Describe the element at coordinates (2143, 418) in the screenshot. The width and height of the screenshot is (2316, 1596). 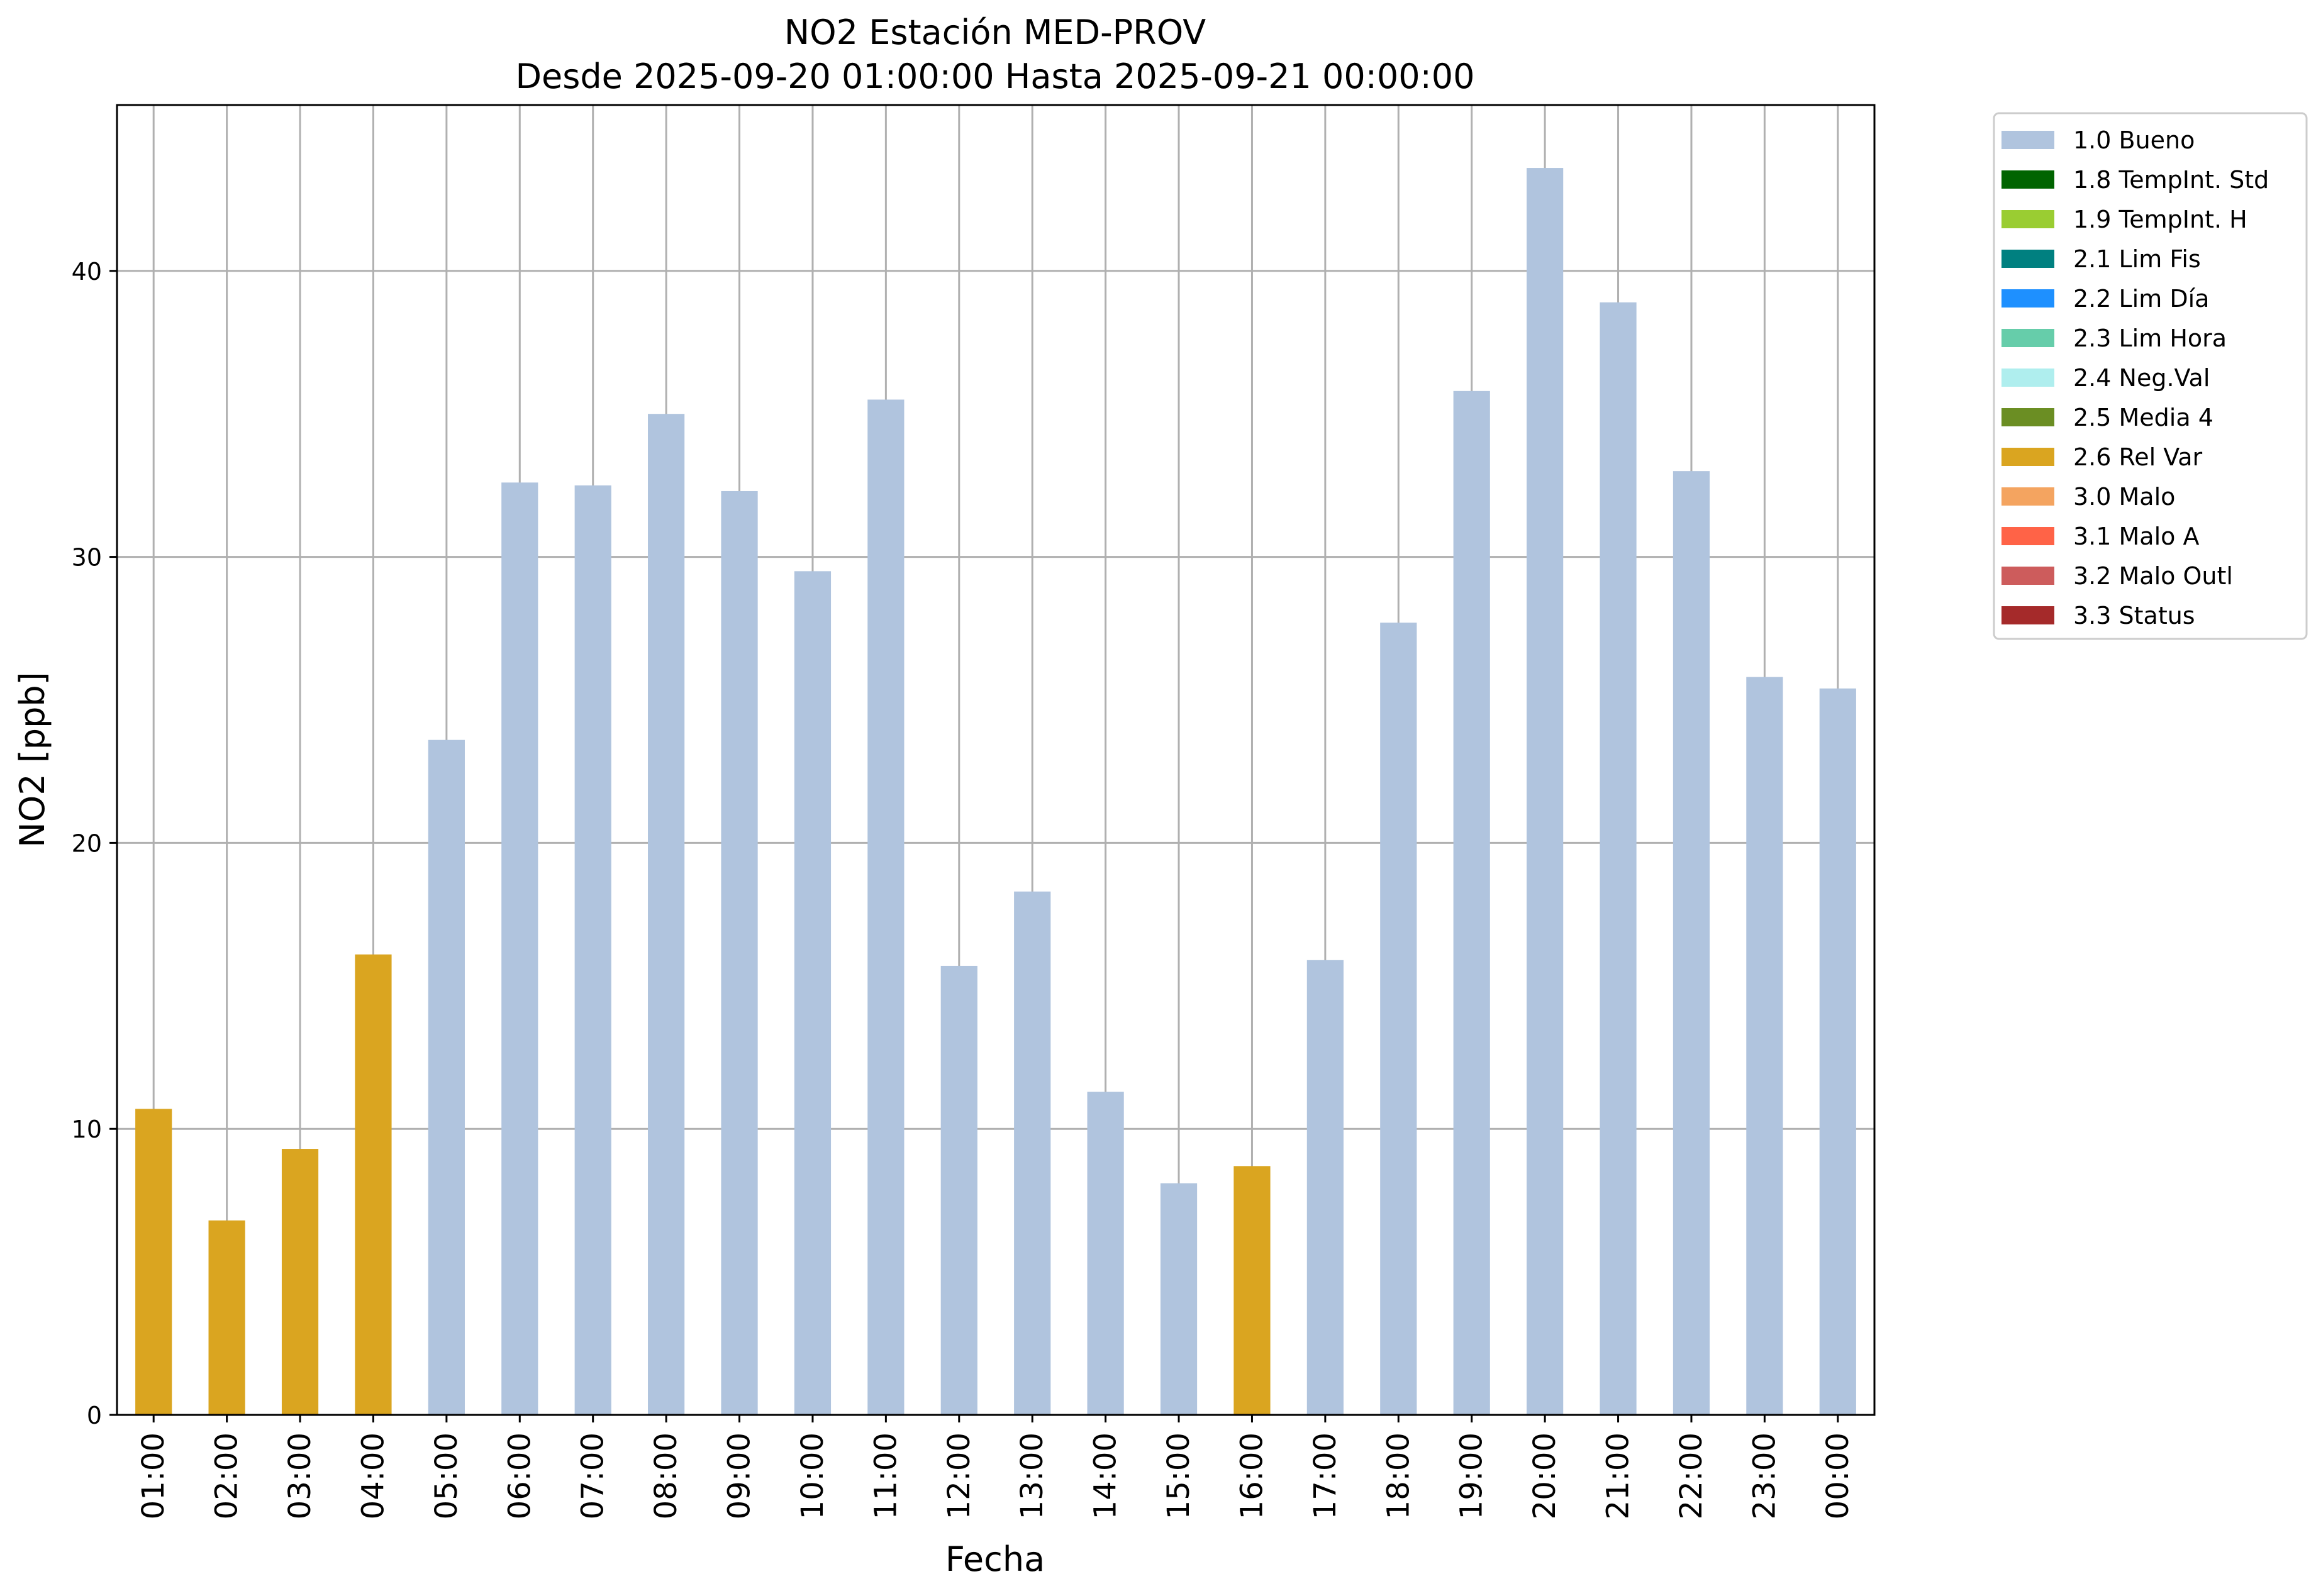
I see `legend-label: 2.5 Media 4` at that location.